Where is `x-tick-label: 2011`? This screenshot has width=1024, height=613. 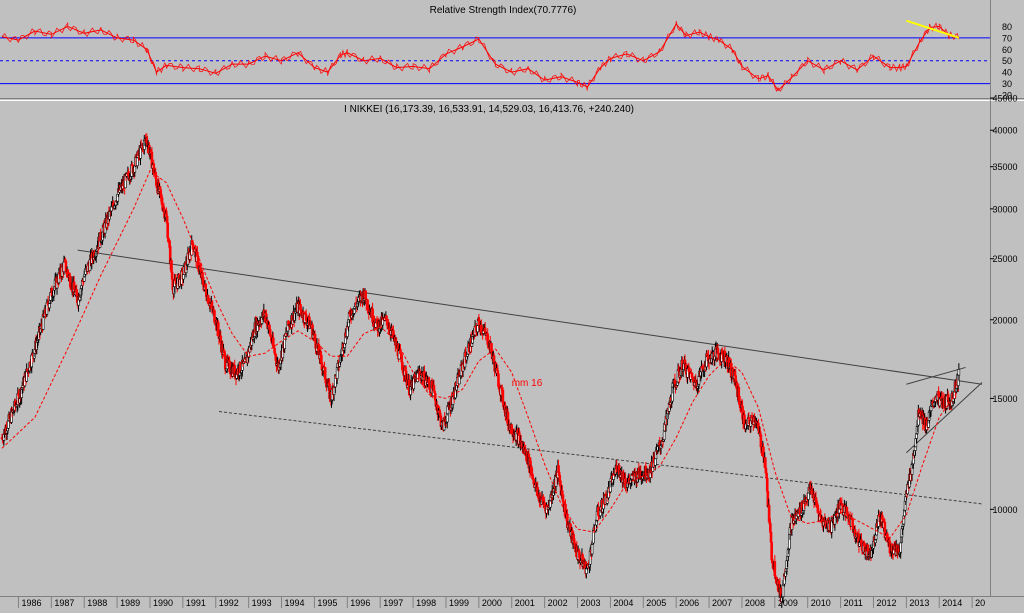 x-tick-label: 2011 is located at coordinates (853, 603).